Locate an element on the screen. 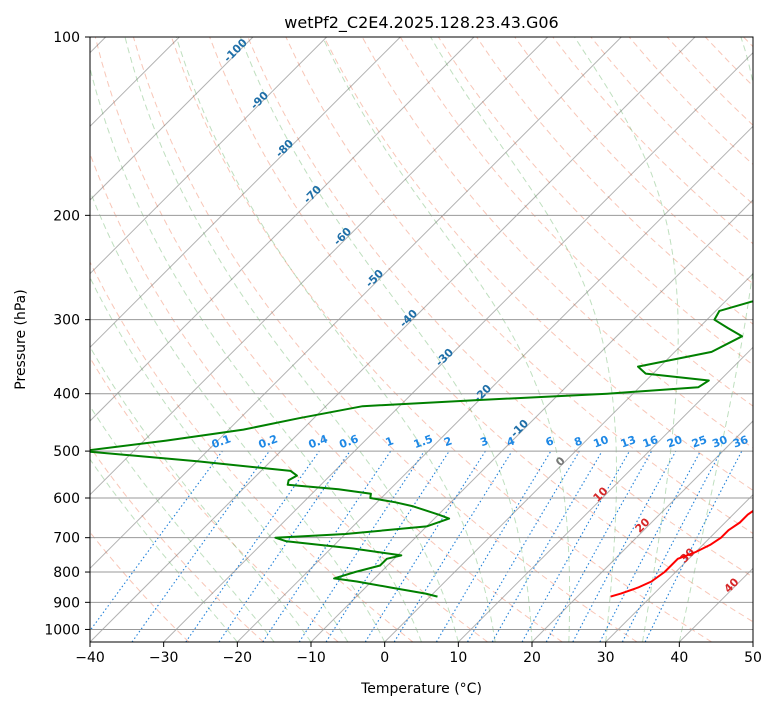 Image resolution: width=775 pixels, height=712 pixels. x-tick-label: −10 is located at coordinates (311, 658).